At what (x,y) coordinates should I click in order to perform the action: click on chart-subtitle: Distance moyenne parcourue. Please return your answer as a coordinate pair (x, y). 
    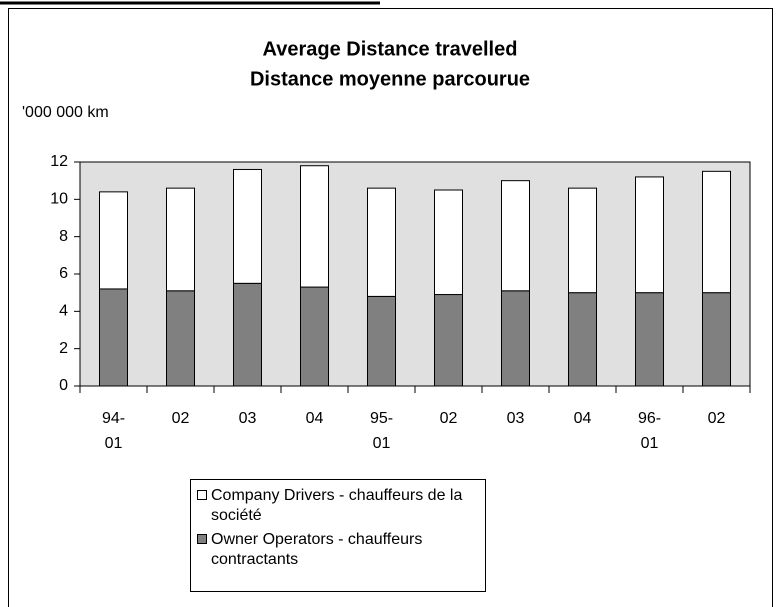
    Looking at the image, I should click on (390, 79).